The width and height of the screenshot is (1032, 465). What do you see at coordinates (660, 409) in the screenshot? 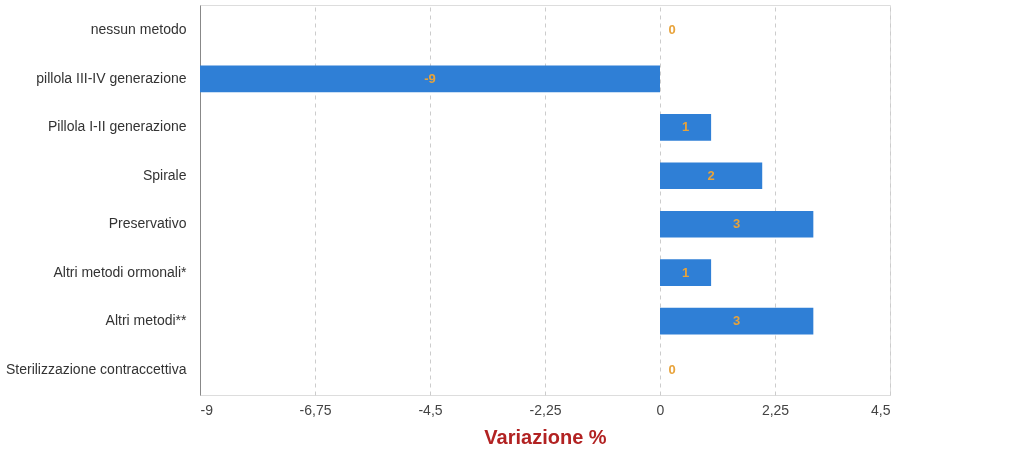
I see `x-tick-label: 0` at bounding box center [660, 409].